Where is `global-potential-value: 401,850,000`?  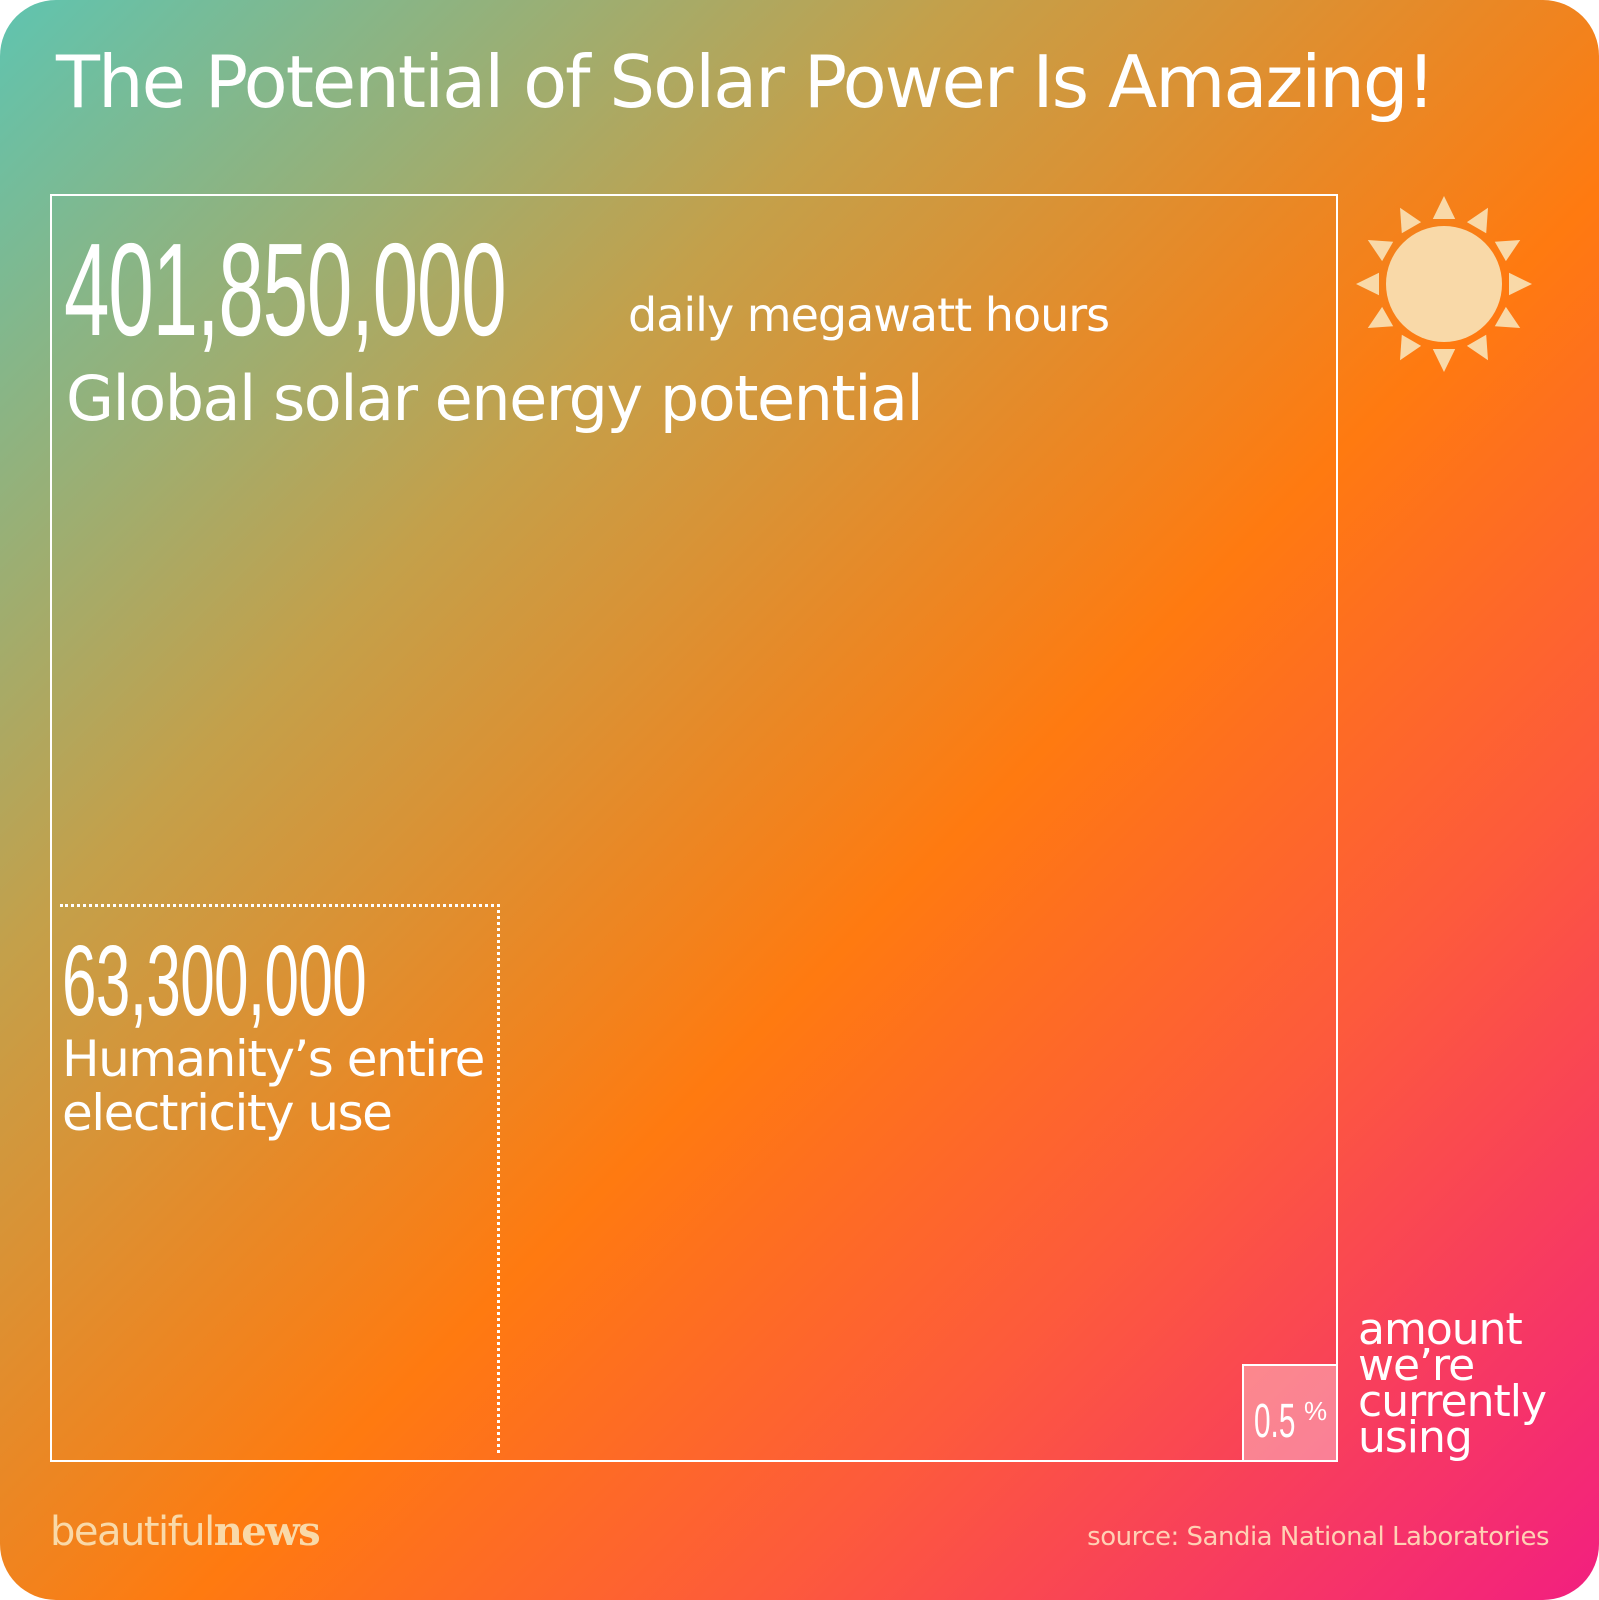 global-potential-value: 401,850,000 is located at coordinates (285, 289).